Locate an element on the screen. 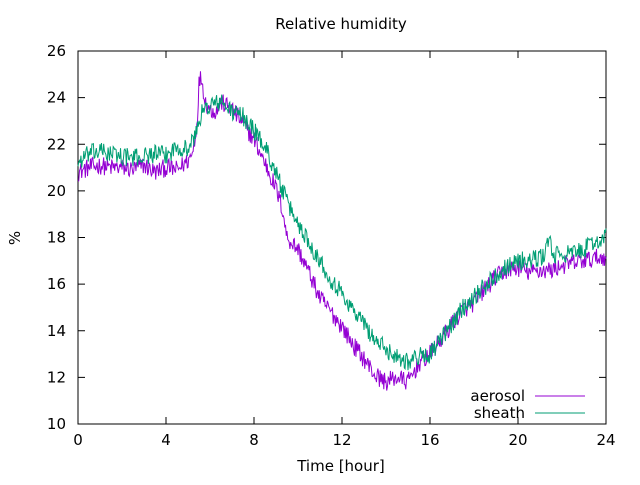 This screenshot has height=485, width=640. legend-label-sheath: sheath is located at coordinates (499, 413).